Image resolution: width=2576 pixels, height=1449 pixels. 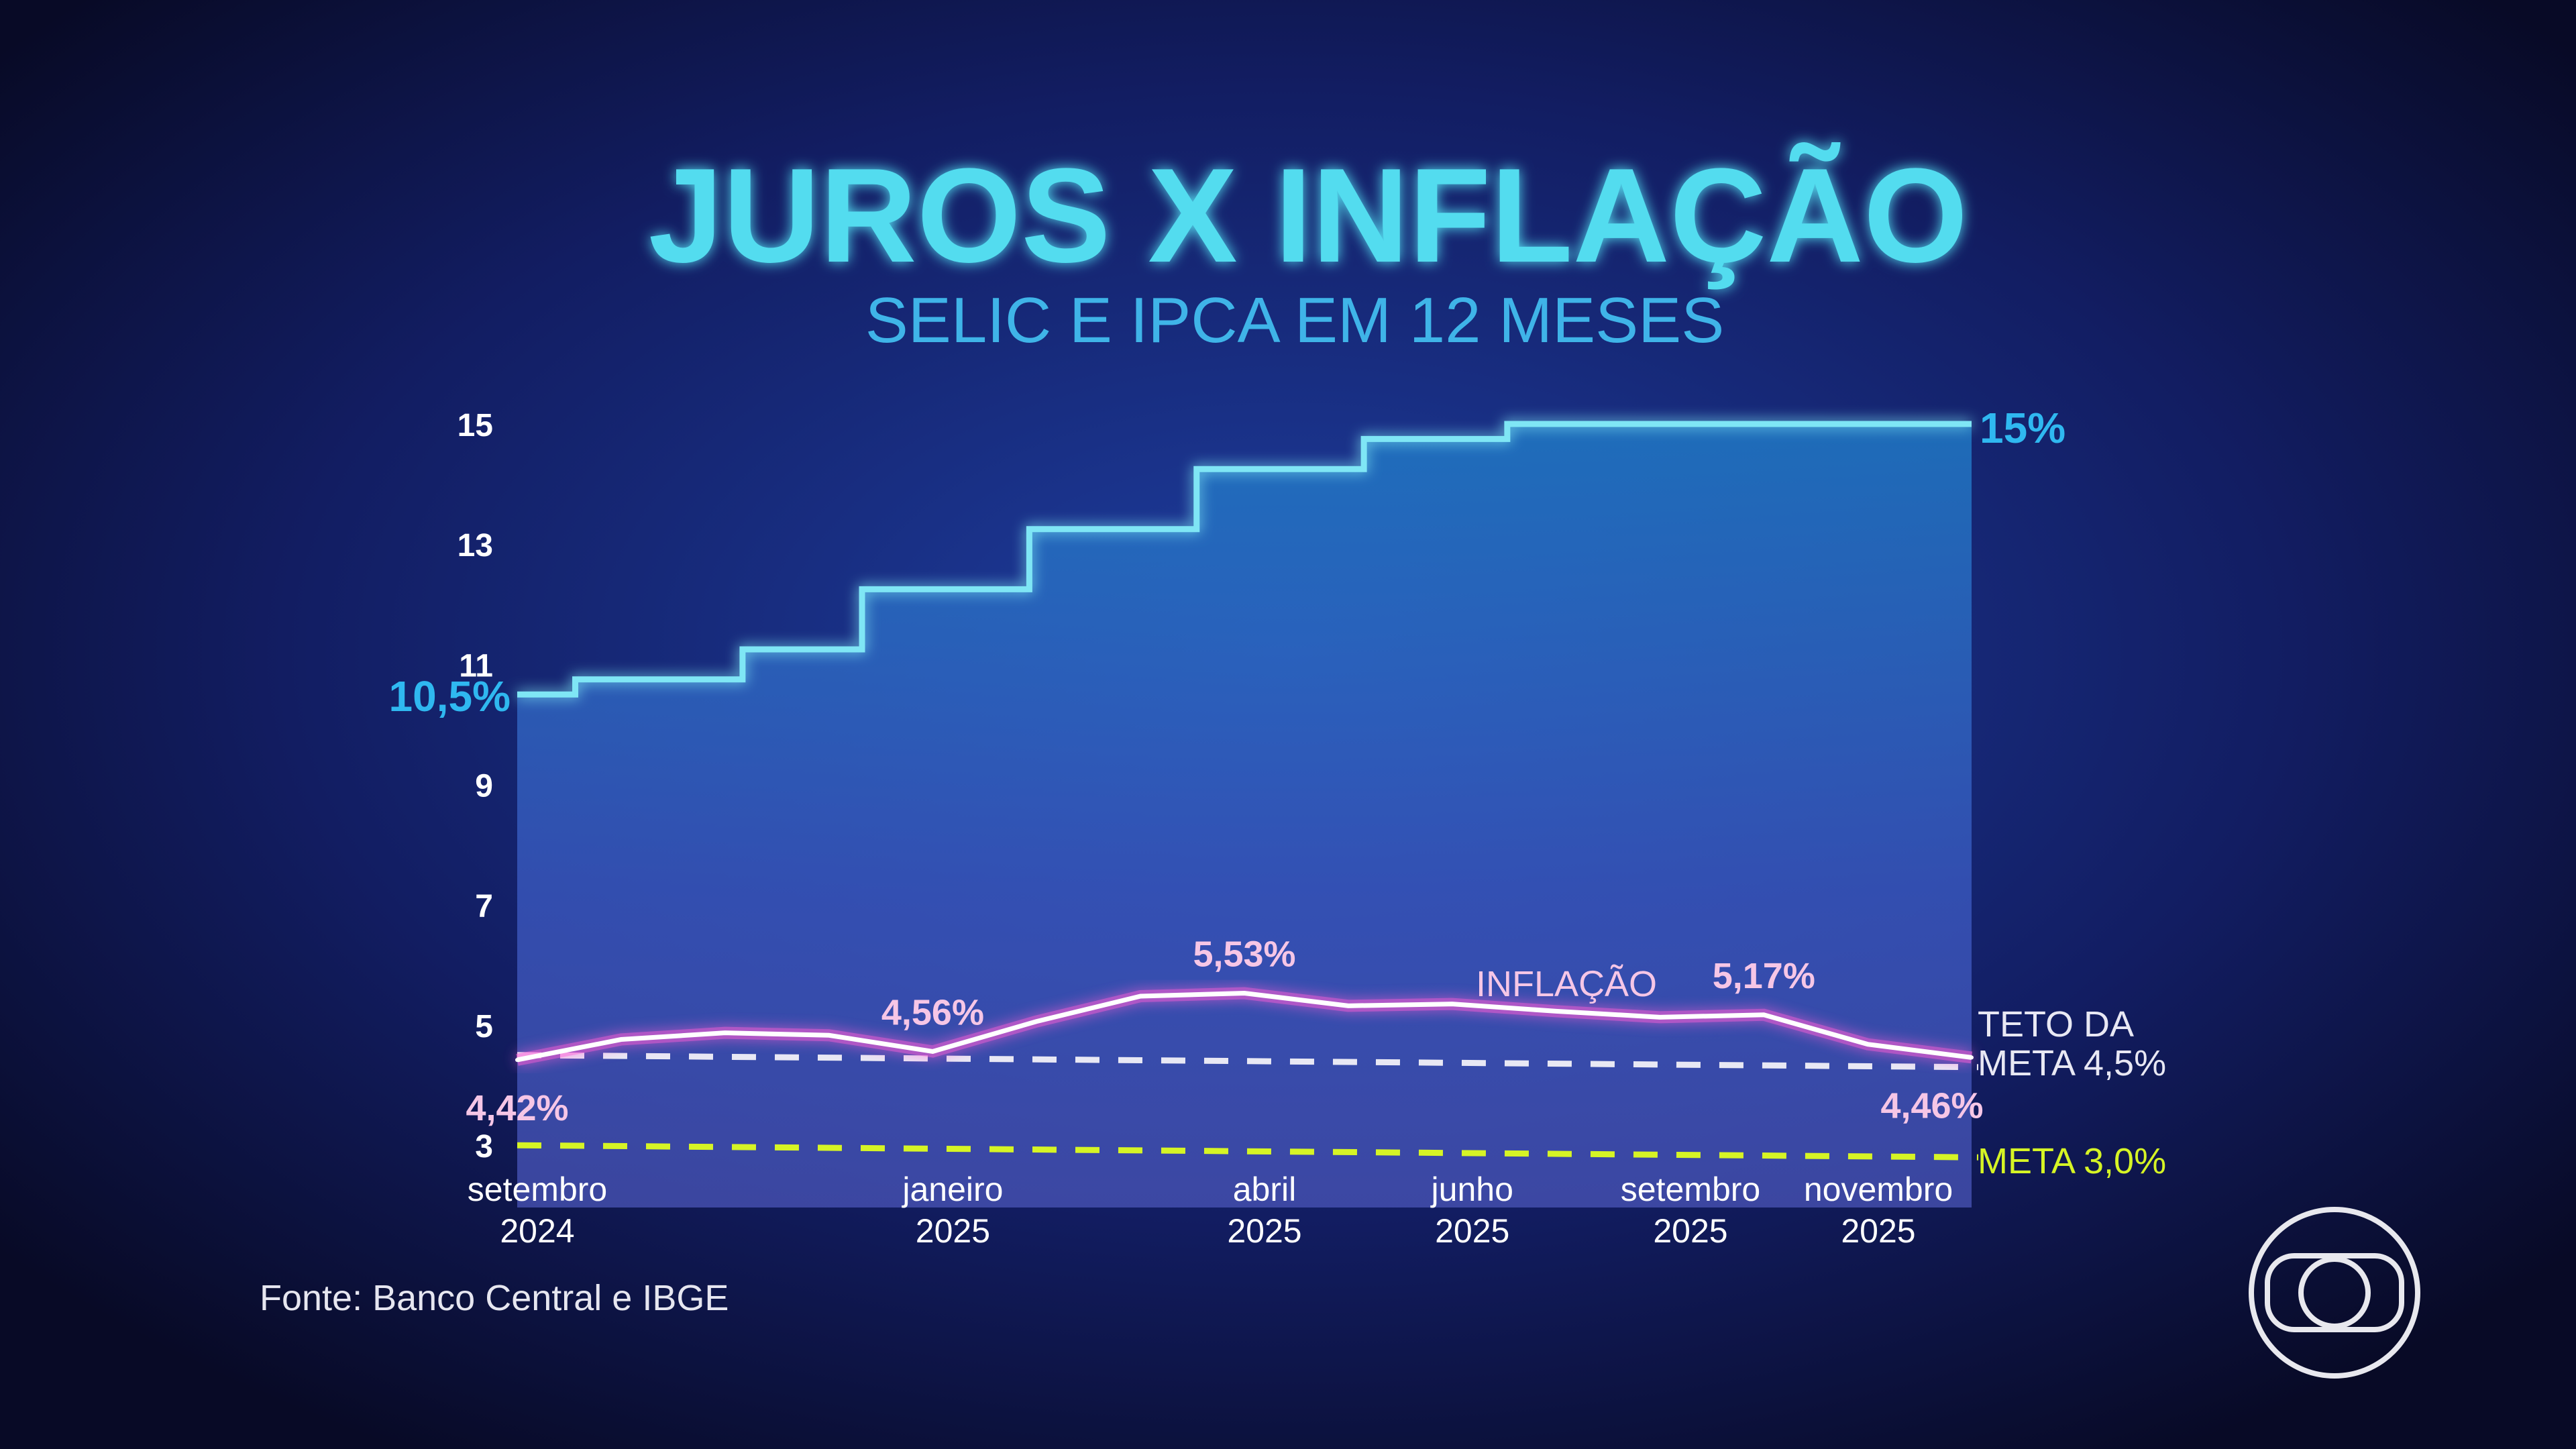 What do you see at coordinates (2072, 1161) in the screenshot?
I see `reference-label: META 3,0%` at bounding box center [2072, 1161].